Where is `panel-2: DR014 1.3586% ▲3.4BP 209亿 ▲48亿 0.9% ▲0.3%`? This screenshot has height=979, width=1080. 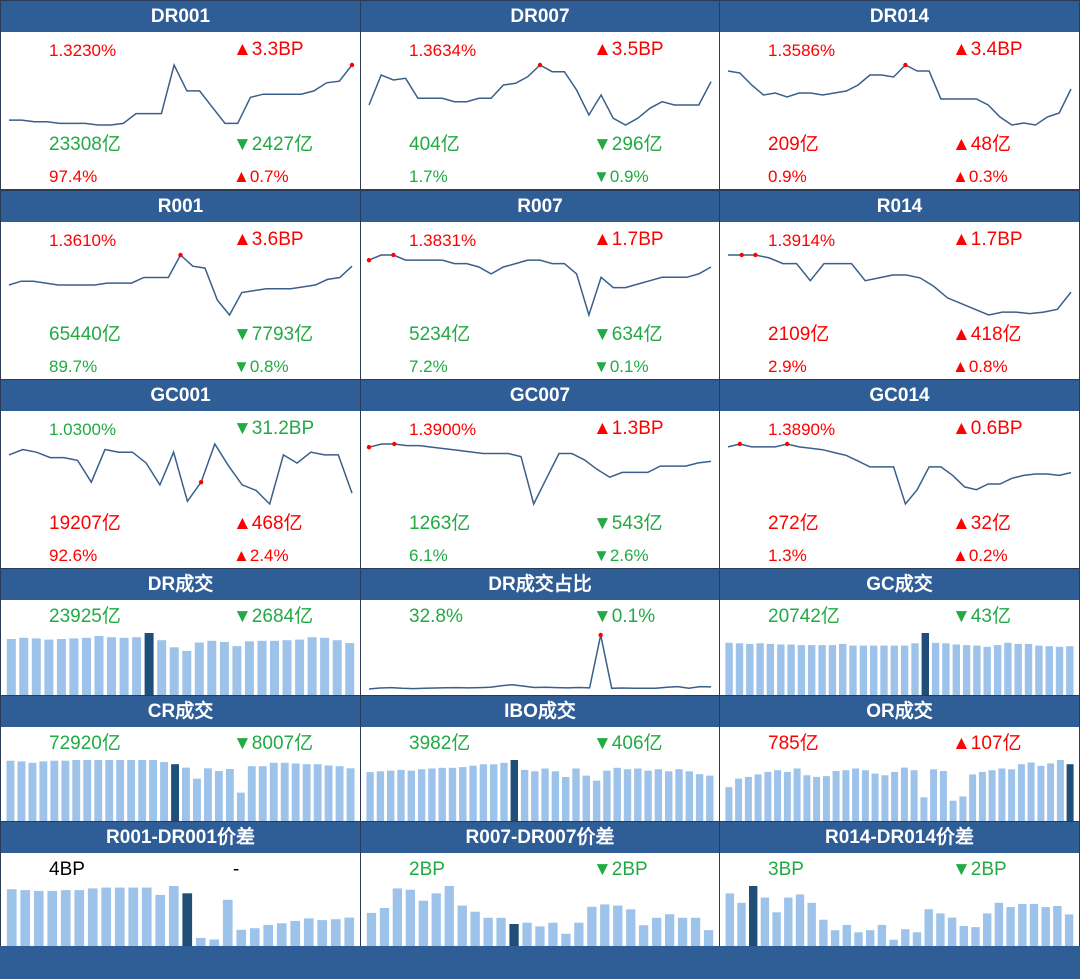 panel-2: DR014 1.3586% ▲3.4BP 209亿 ▲48亿 0.9% ▲0.3% is located at coordinates (899, 95).